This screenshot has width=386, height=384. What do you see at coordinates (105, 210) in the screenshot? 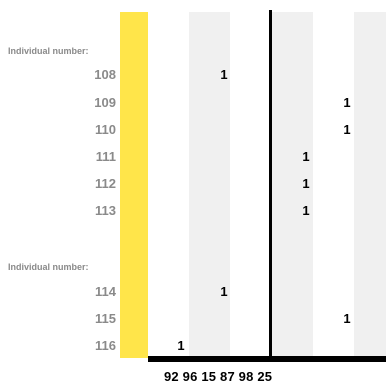
I see `row-label: 113` at bounding box center [105, 210].